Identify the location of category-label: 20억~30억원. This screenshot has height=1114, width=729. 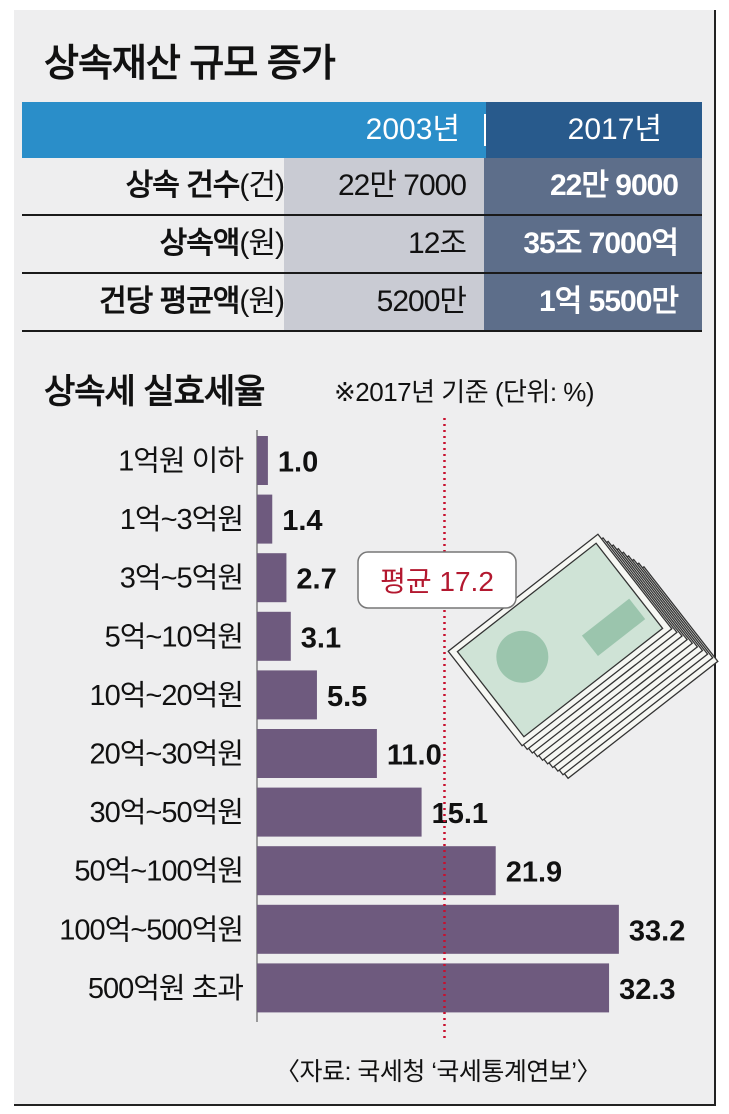
(167, 755).